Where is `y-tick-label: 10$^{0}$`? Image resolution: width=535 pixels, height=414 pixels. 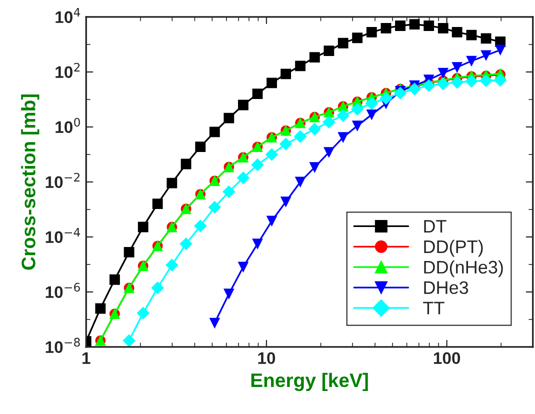 y-tick-label: 10$^{0}$ is located at coordinates (68, 126).